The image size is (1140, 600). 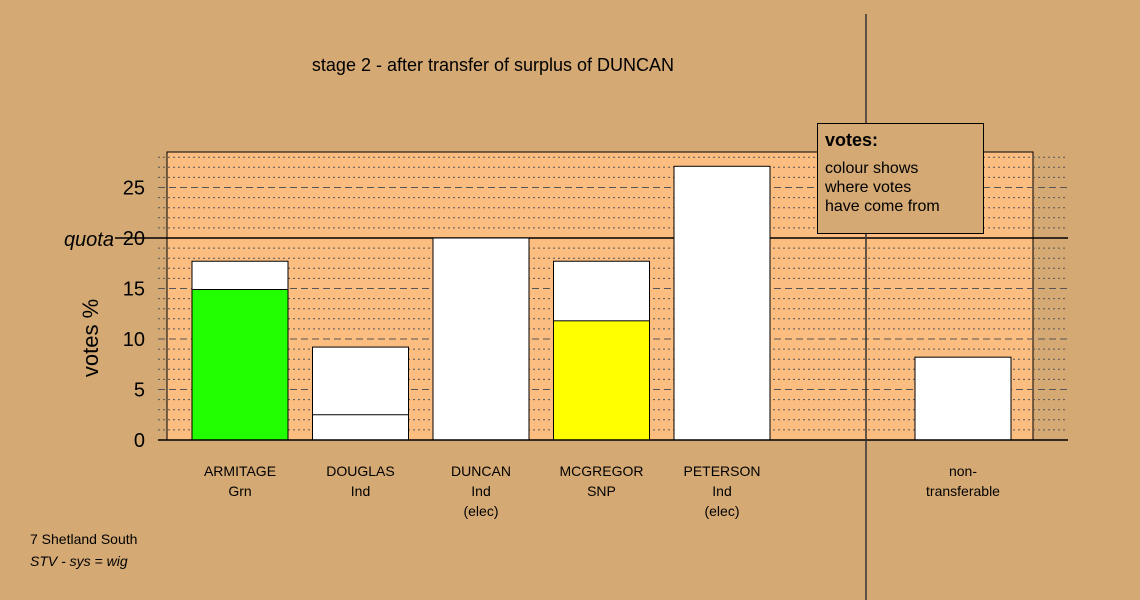 I want to click on y-tick-label: 0, so click(x=139, y=441).